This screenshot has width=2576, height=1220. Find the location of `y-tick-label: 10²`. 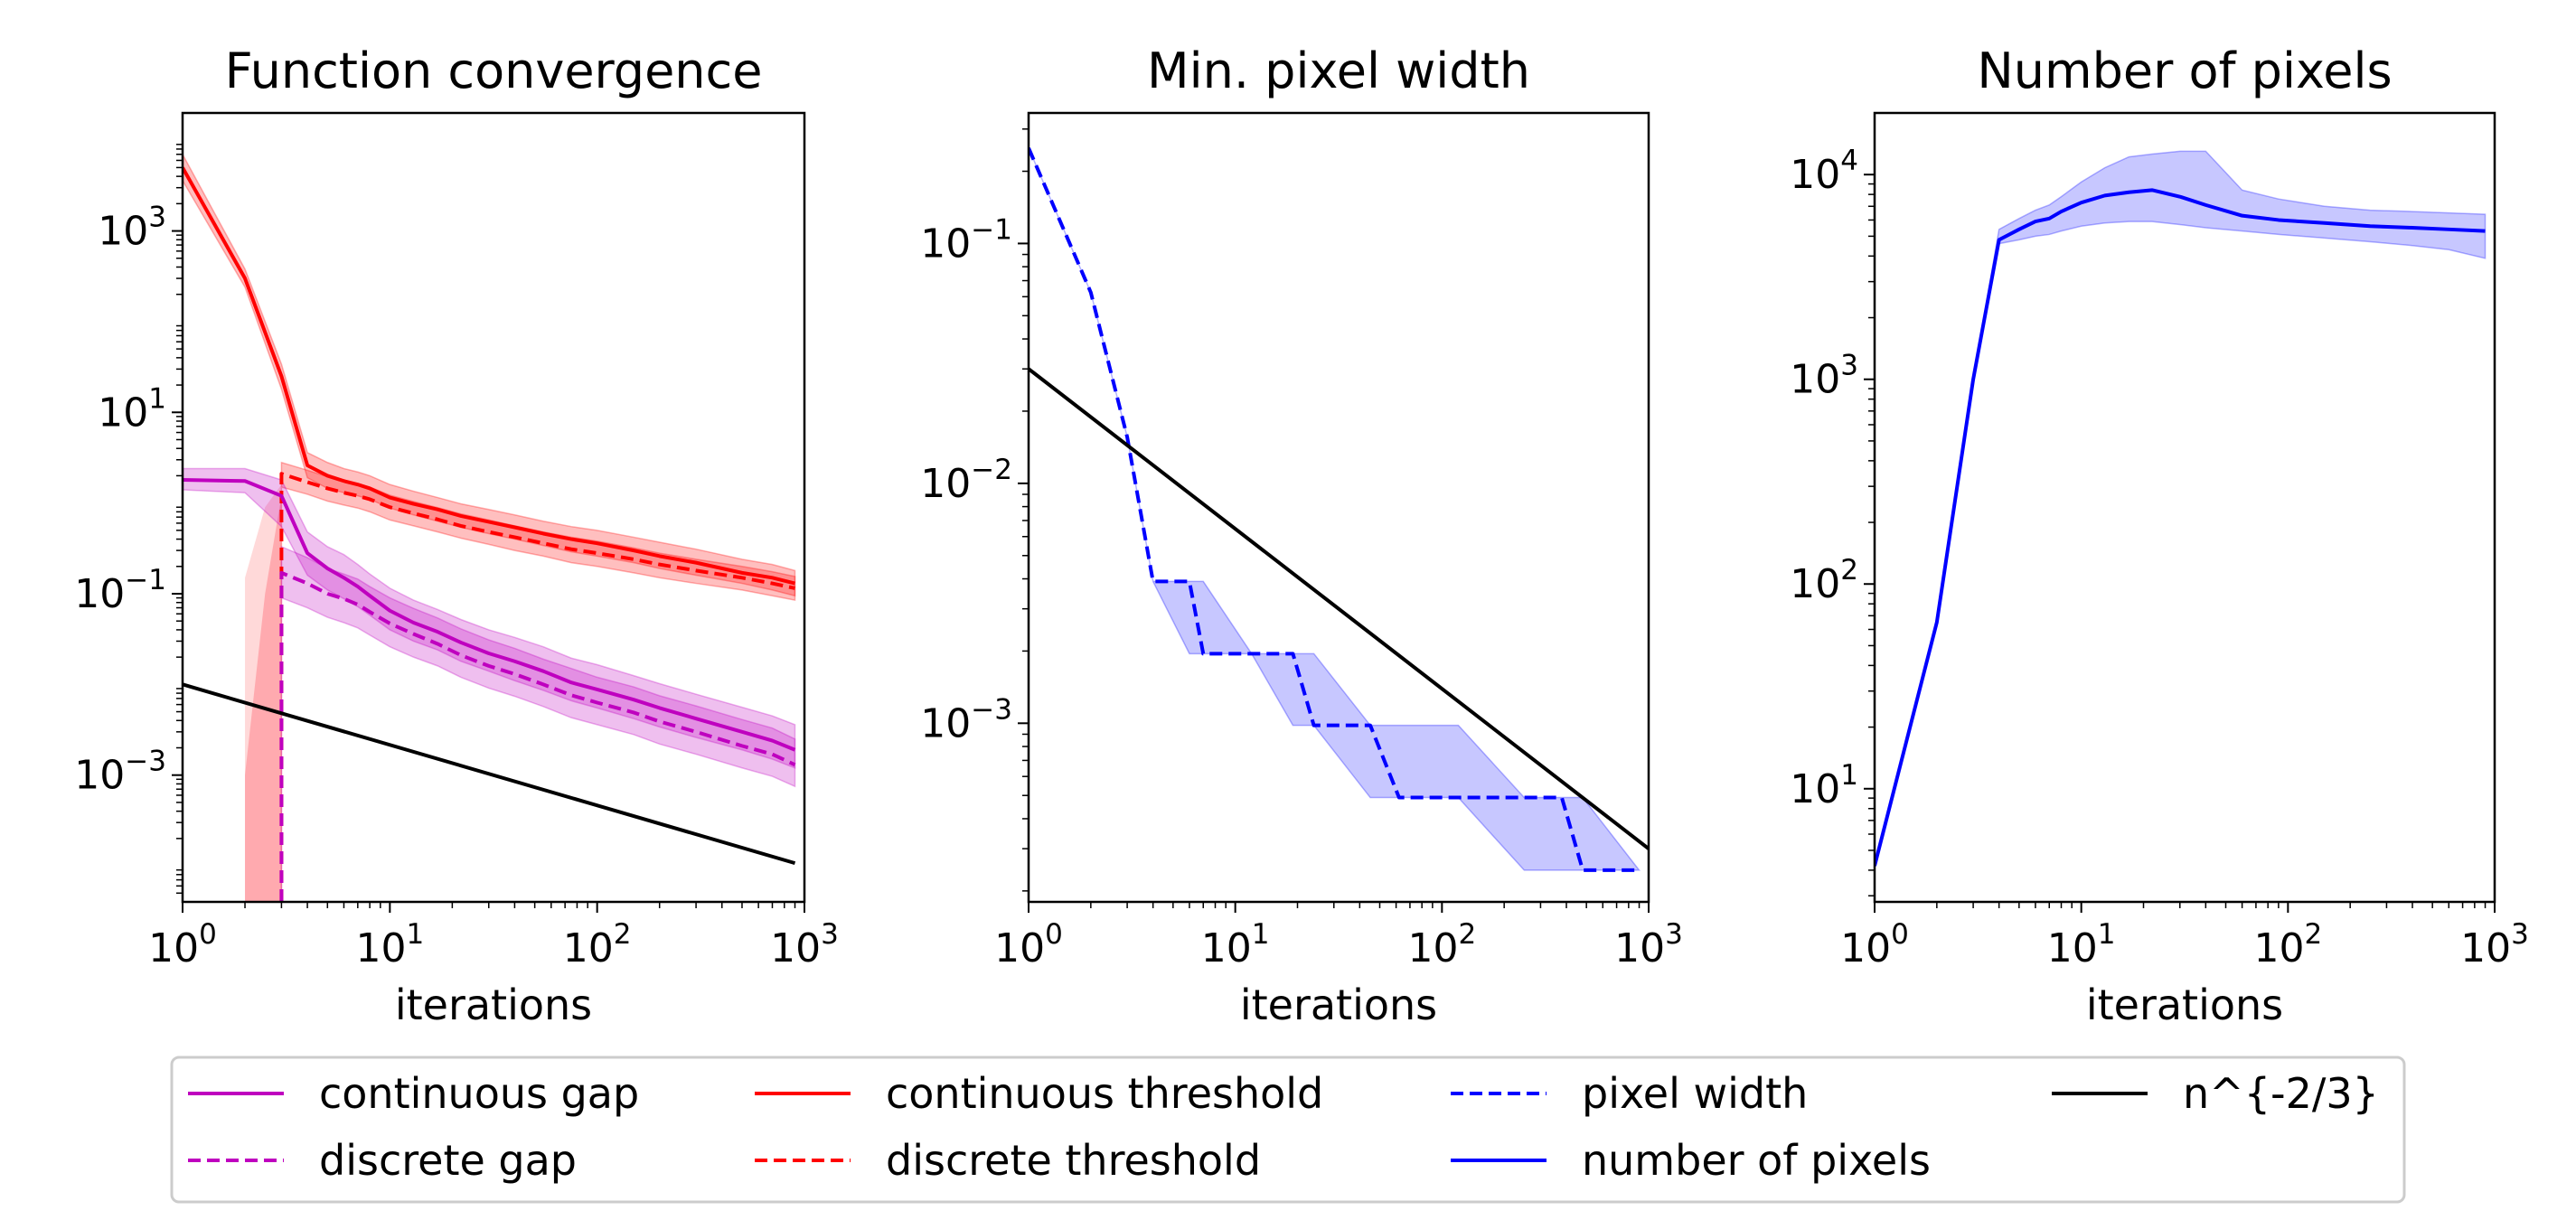

y-tick-label: 10² is located at coordinates (1824, 580).